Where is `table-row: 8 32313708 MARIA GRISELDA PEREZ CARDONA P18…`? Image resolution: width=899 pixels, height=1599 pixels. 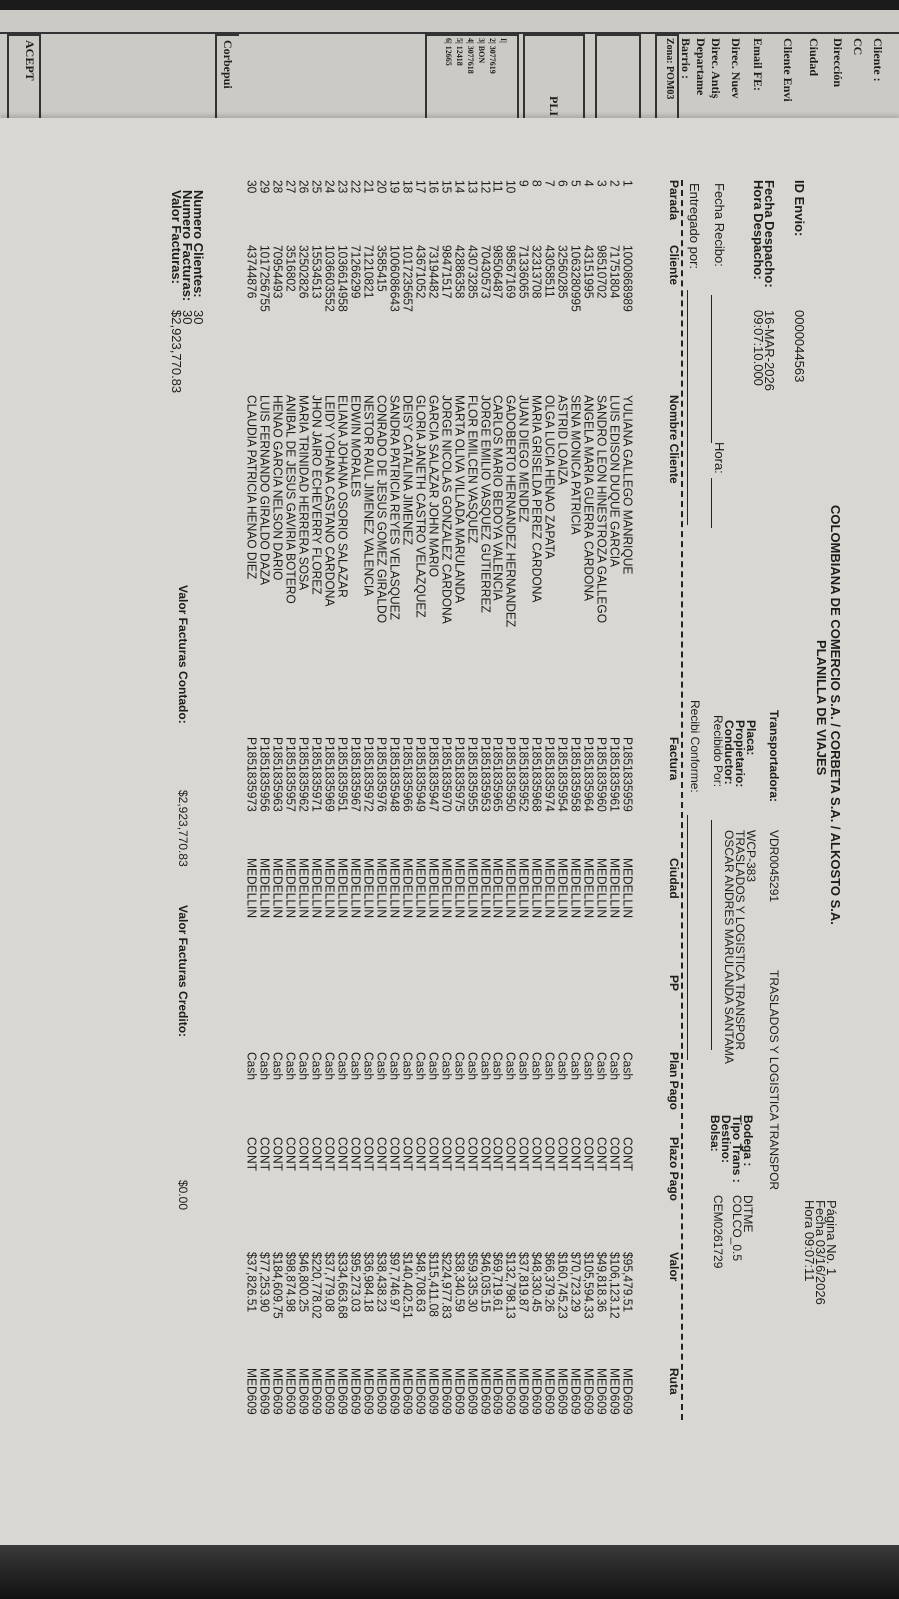 table-row: 8 32313708 MARIA GRISELDA PEREZ CARDONA P18… is located at coordinates (537, 750).